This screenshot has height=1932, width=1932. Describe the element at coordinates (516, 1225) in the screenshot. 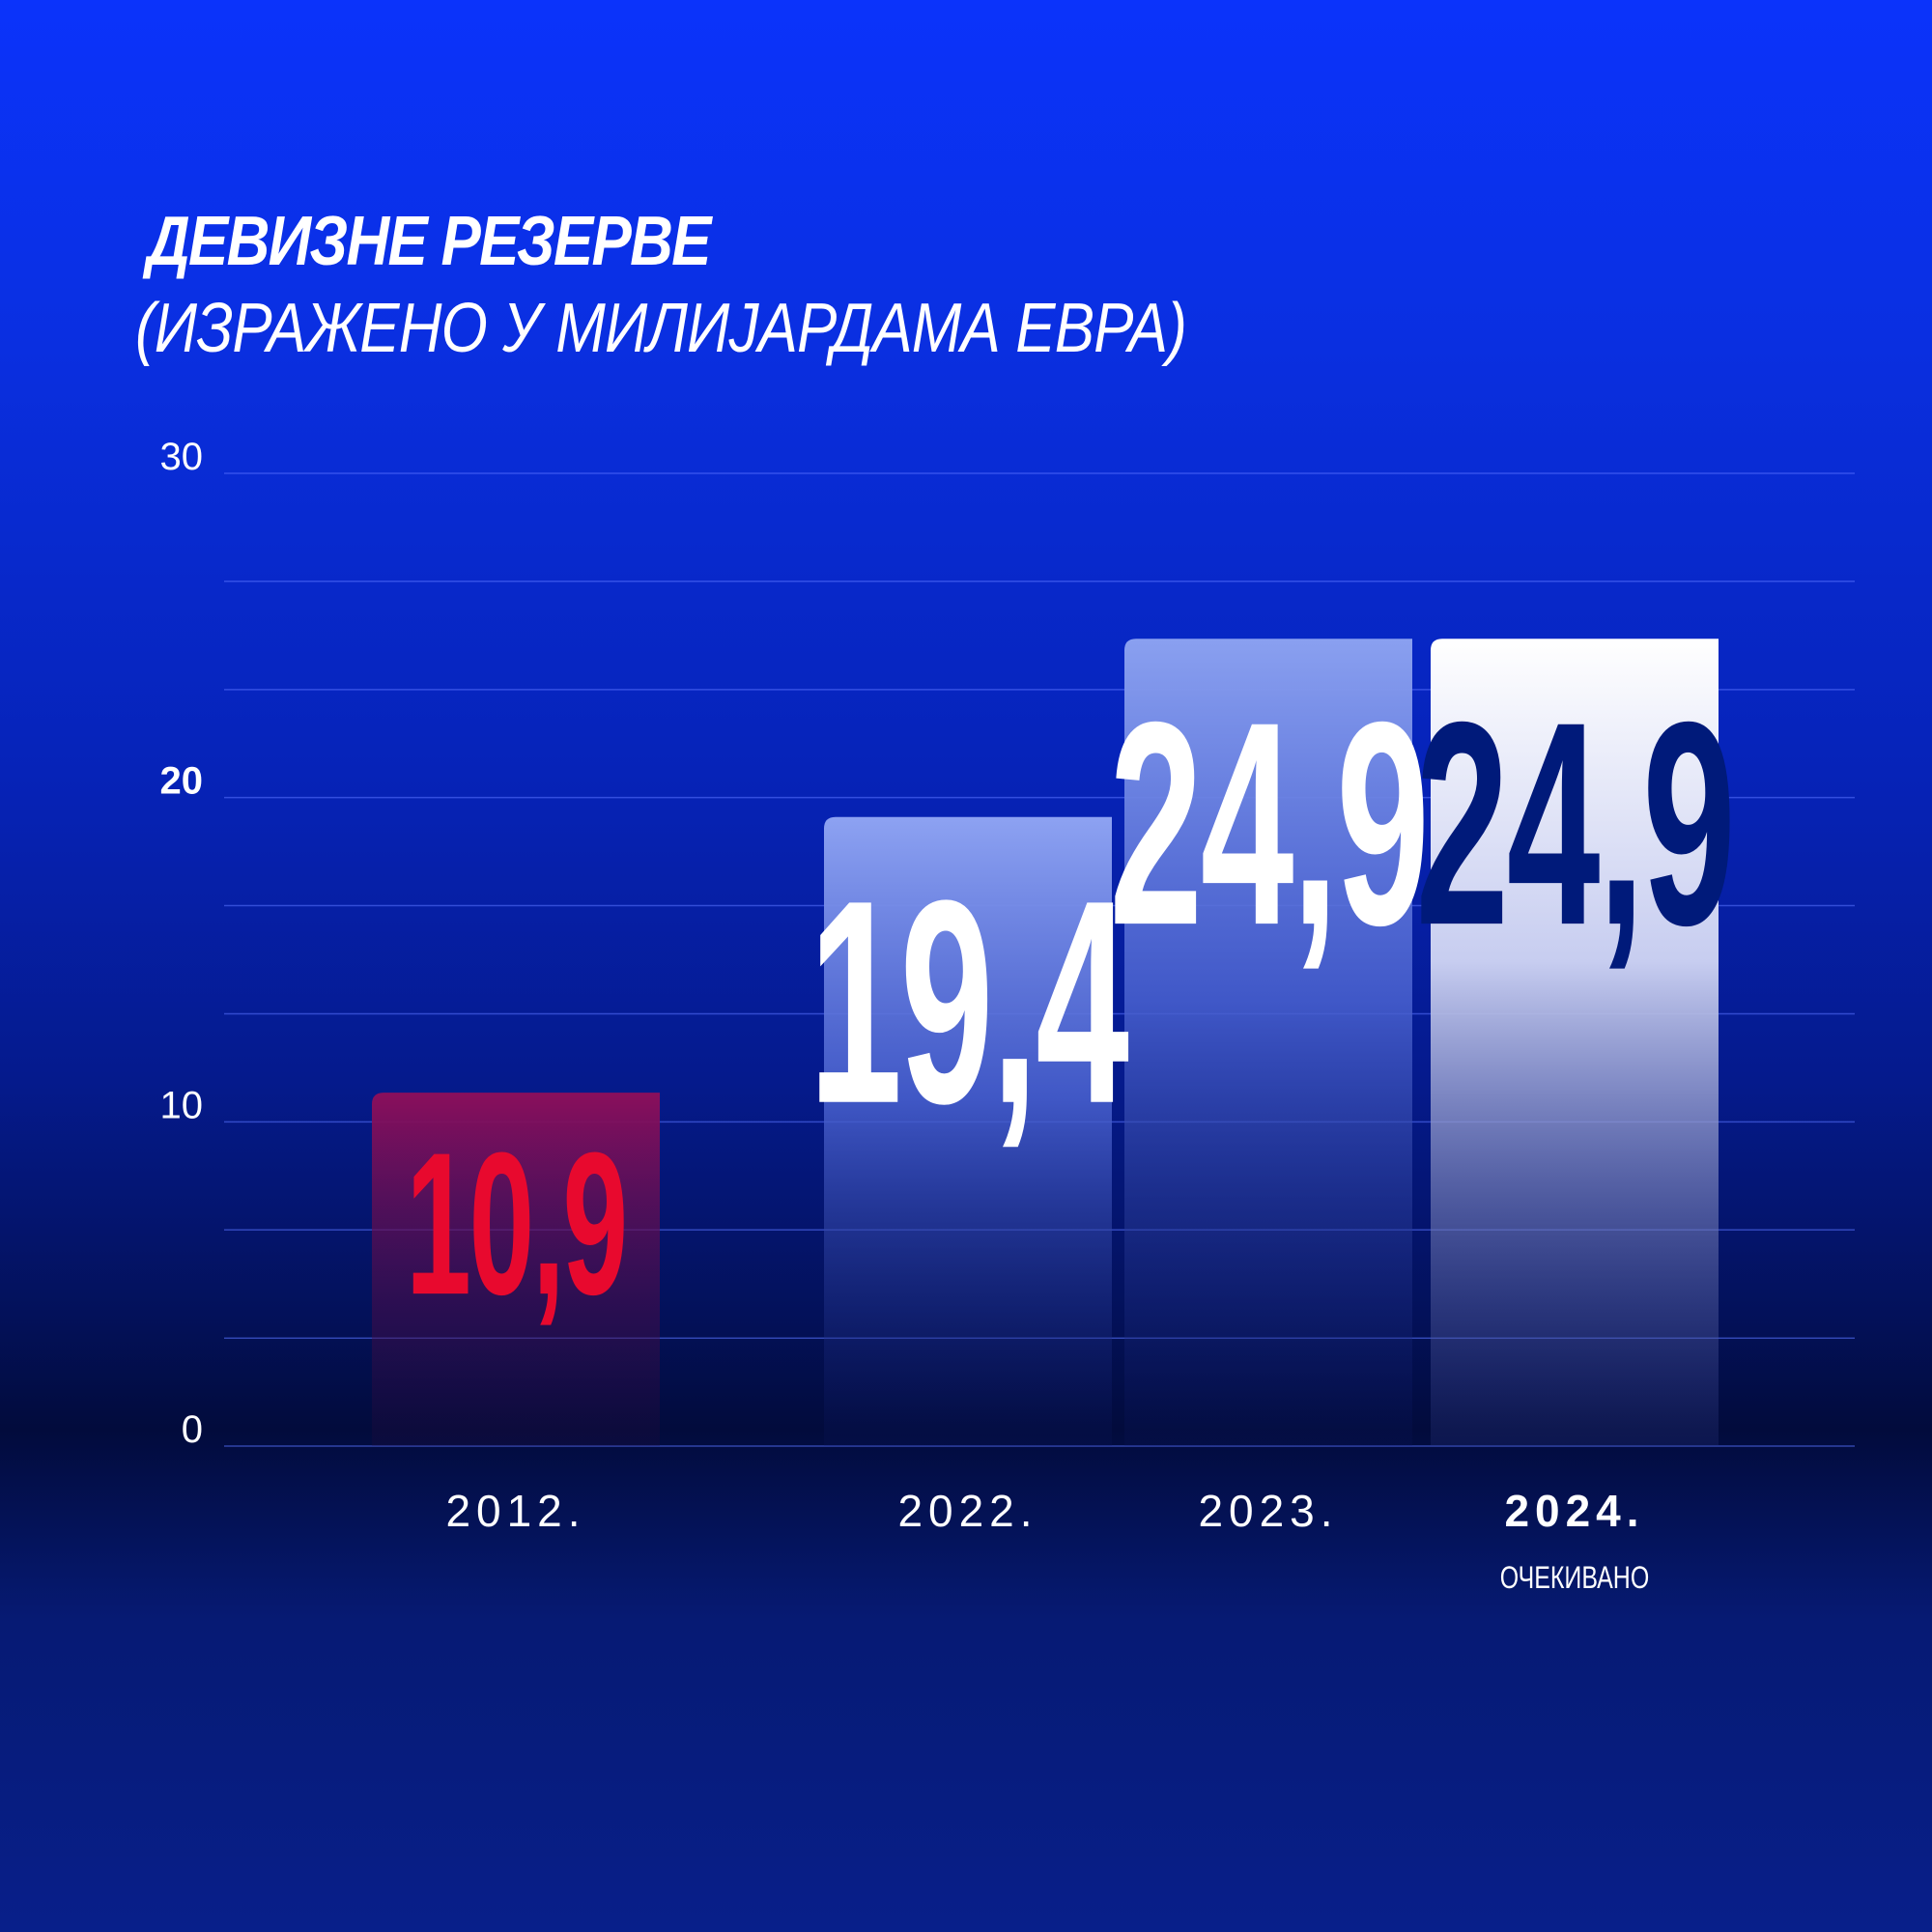

I see `value-label-2012: 10,9` at that location.